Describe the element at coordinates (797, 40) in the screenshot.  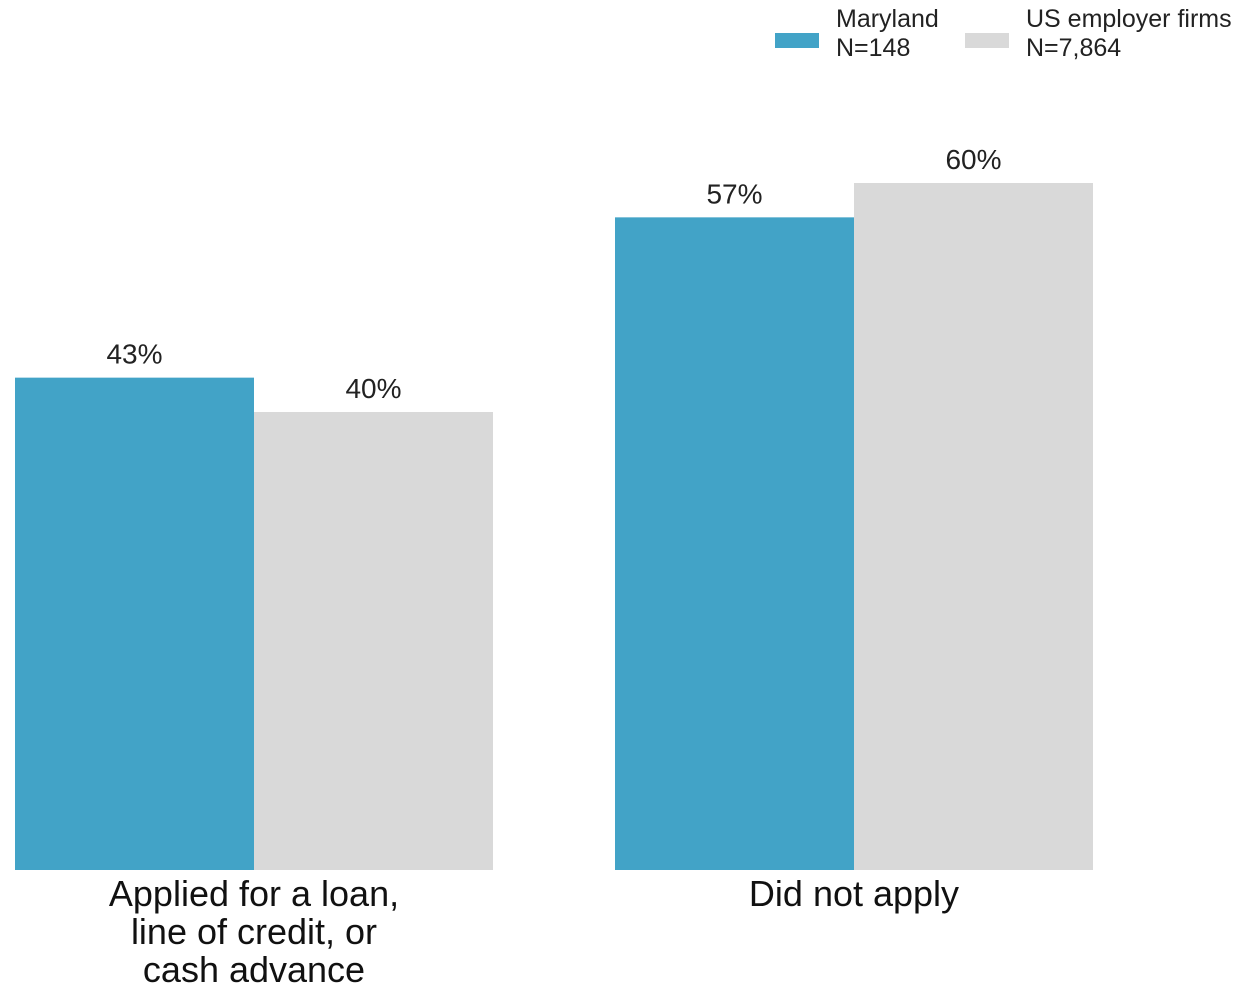
I see `legend-swatch-maryland` at that location.